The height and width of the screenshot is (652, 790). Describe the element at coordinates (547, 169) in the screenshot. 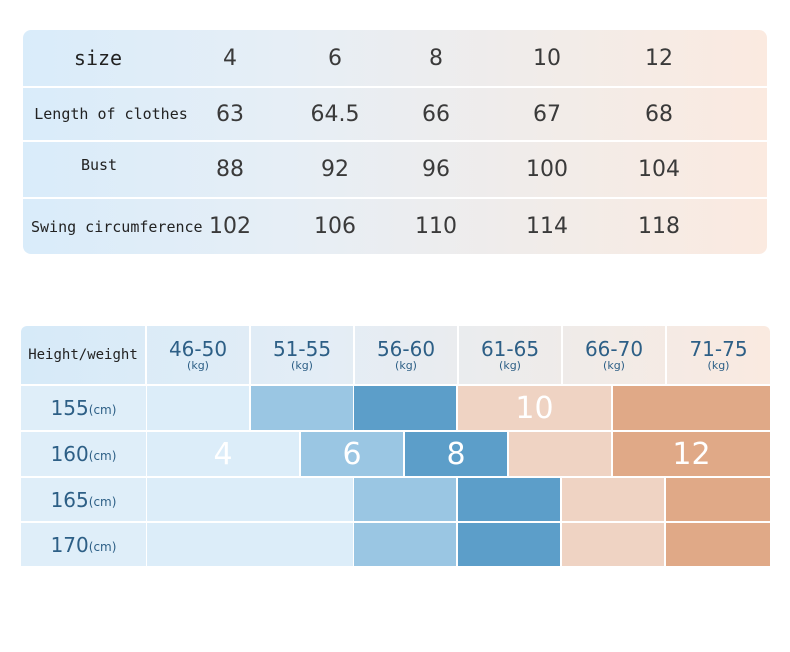

I see `size-value: 100` at that location.